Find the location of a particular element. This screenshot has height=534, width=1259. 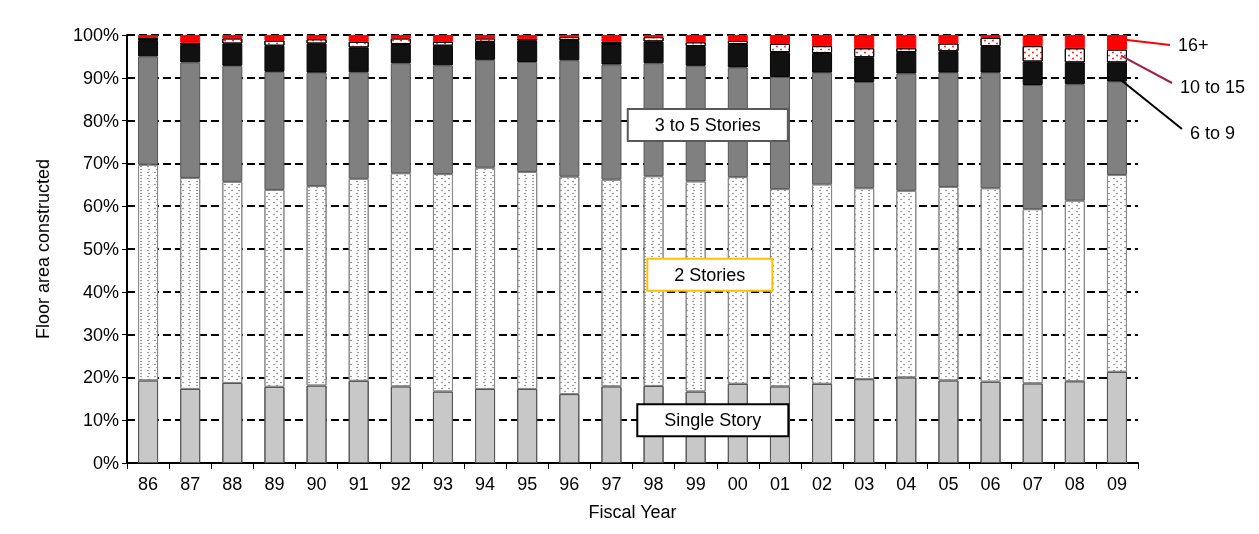

text: 6 to 9 is located at coordinates (1213, 133).